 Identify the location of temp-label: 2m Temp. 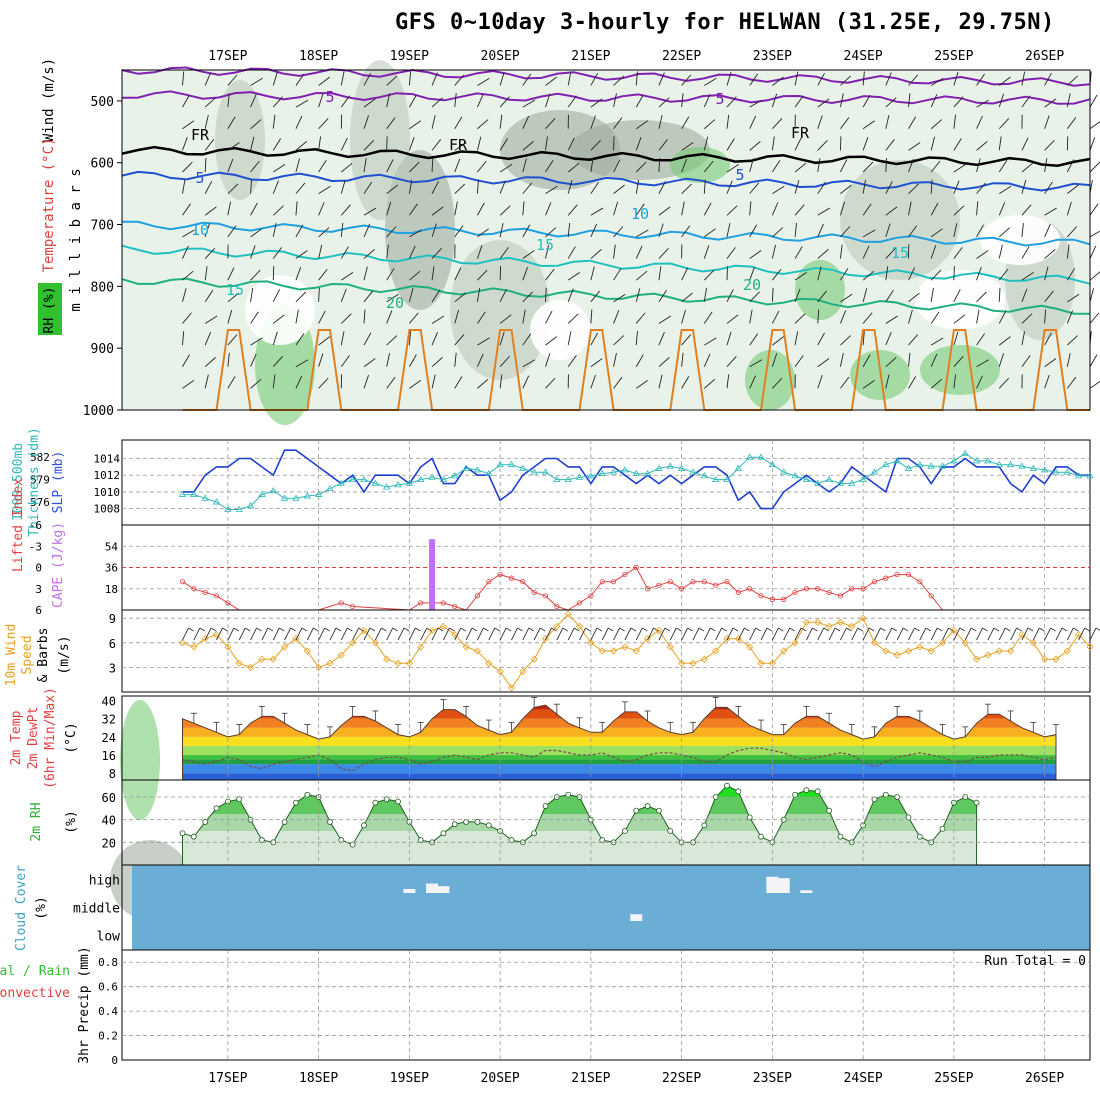
(16, 737).